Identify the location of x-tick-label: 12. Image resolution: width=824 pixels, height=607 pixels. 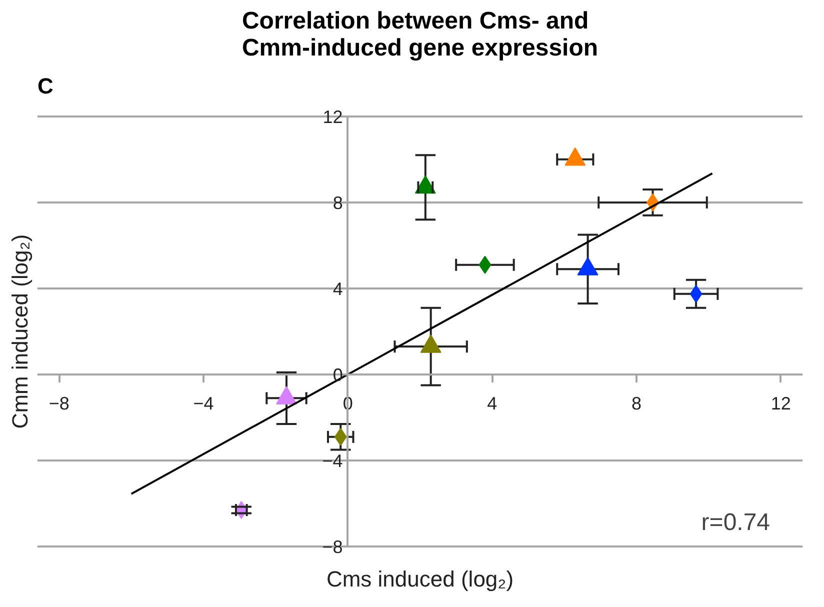
(780, 404).